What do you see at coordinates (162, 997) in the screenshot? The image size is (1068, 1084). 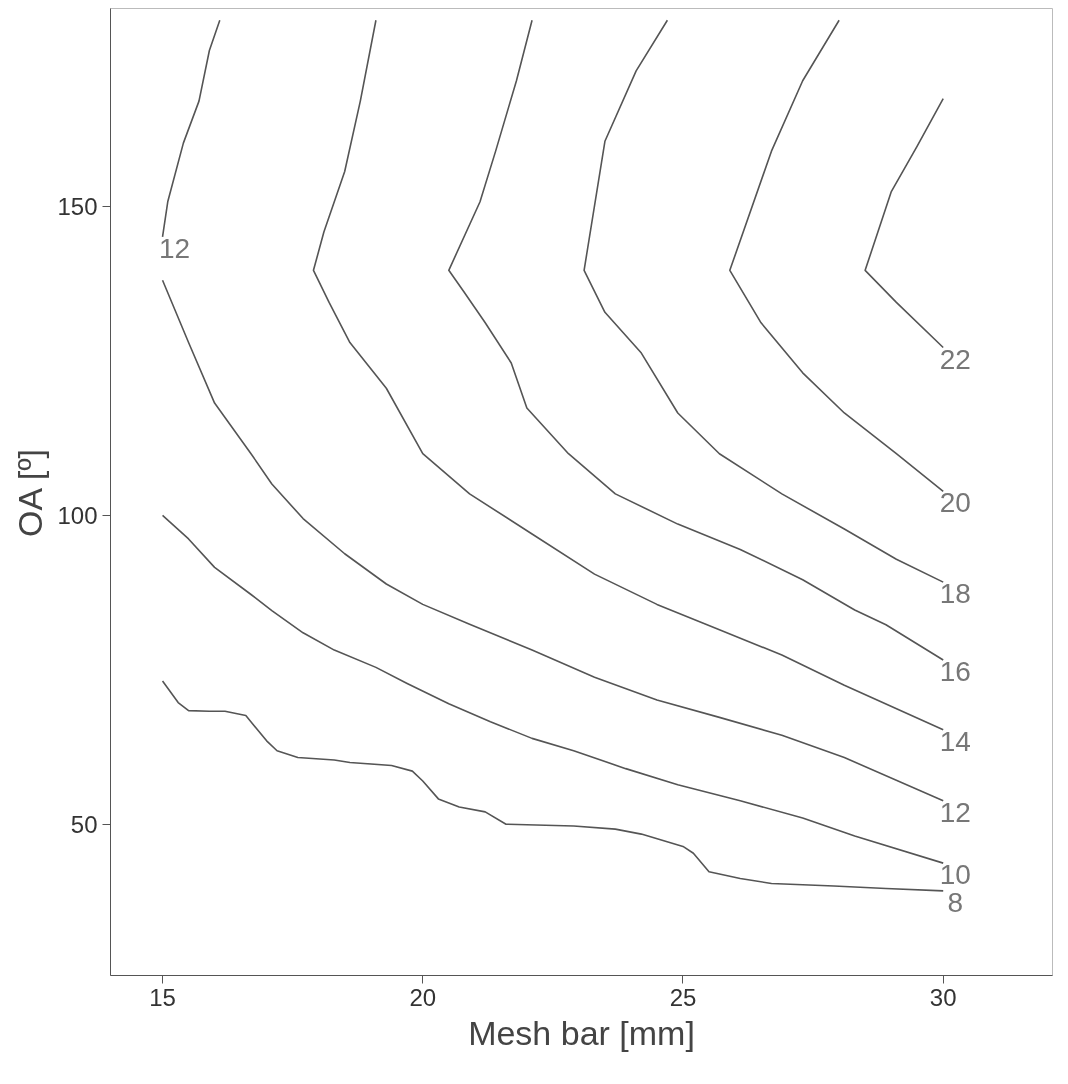 I see `x-tick-label: 15` at bounding box center [162, 997].